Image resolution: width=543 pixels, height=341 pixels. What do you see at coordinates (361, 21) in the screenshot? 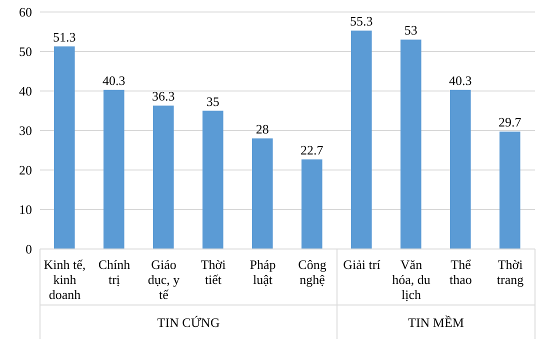
I see `data-label: 55.3` at bounding box center [361, 21].